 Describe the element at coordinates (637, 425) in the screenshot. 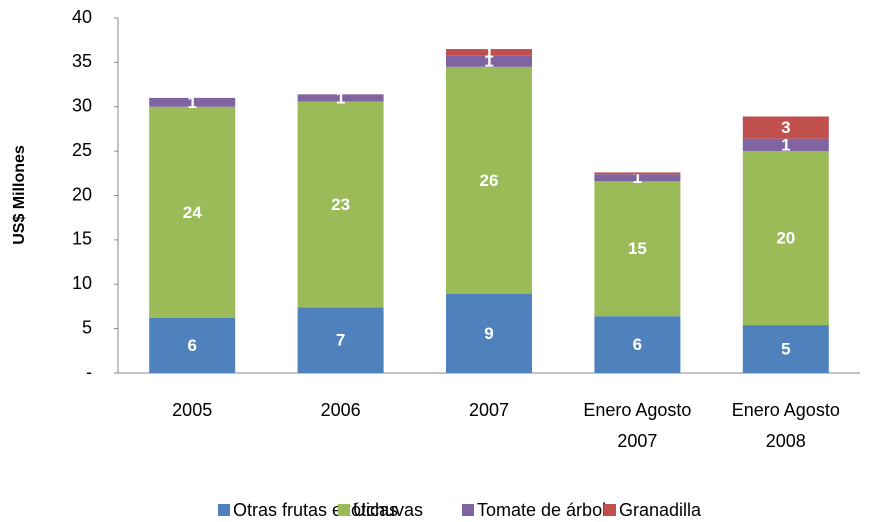

I see `x-tick-label: Enero Agosto 2007` at that location.